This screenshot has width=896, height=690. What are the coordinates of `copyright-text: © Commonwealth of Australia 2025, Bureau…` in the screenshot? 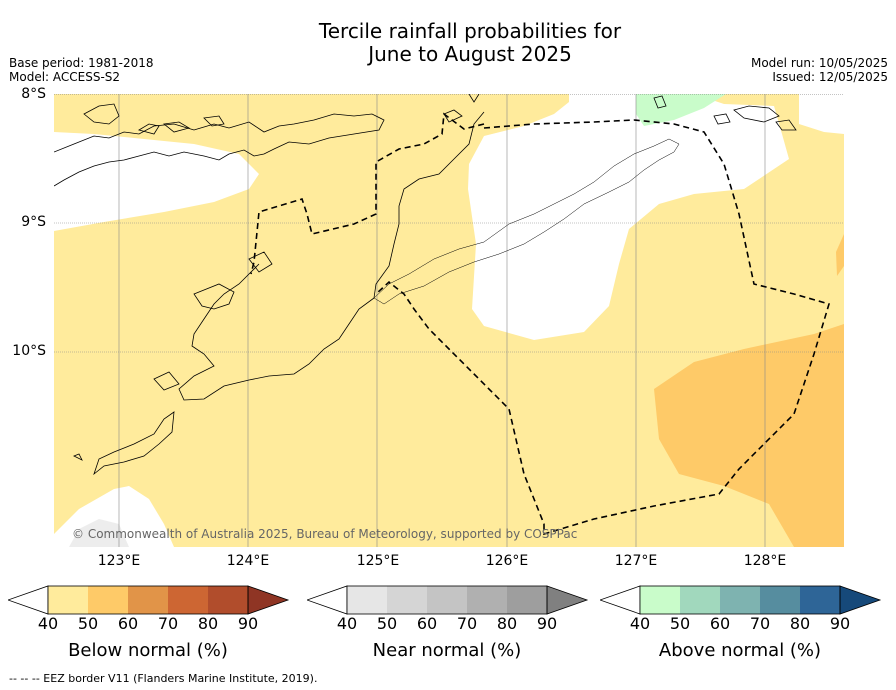 It's located at (324, 534).